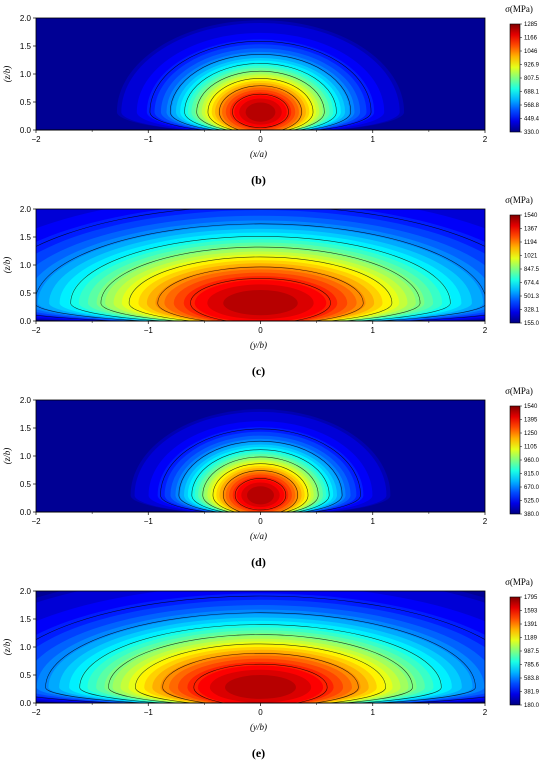 The height and width of the screenshot is (765, 550). What do you see at coordinates (258, 371) in the screenshot?
I see `panel-label: (c)` at bounding box center [258, 371].